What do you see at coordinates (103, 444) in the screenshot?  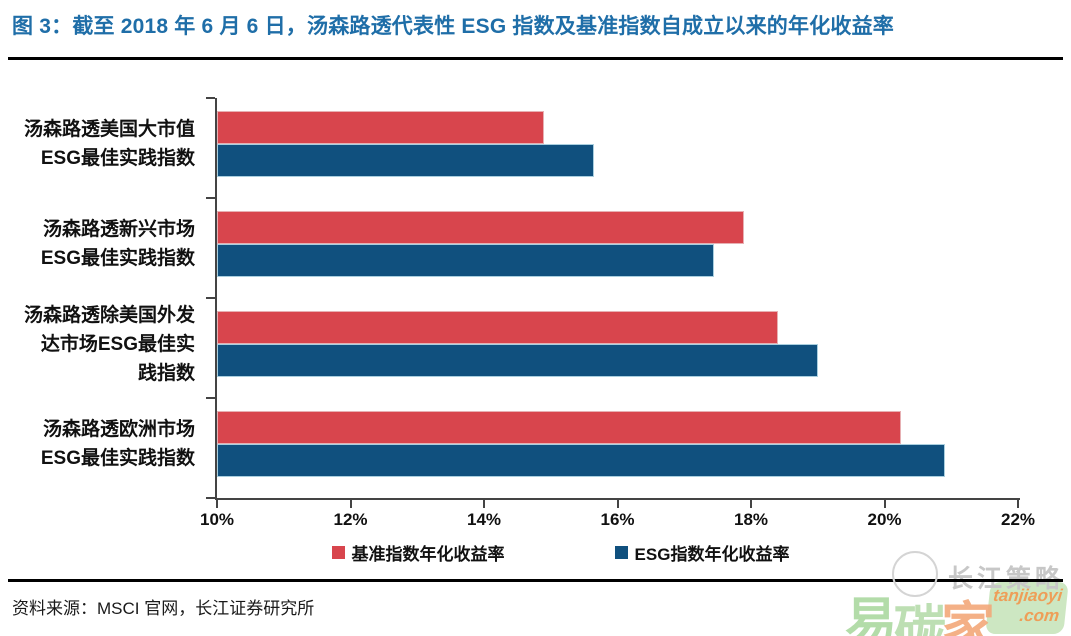 I see `category-label: 汤森路透欧洲市场 ESG最佳实践指数` at bounding box center [103, 444].